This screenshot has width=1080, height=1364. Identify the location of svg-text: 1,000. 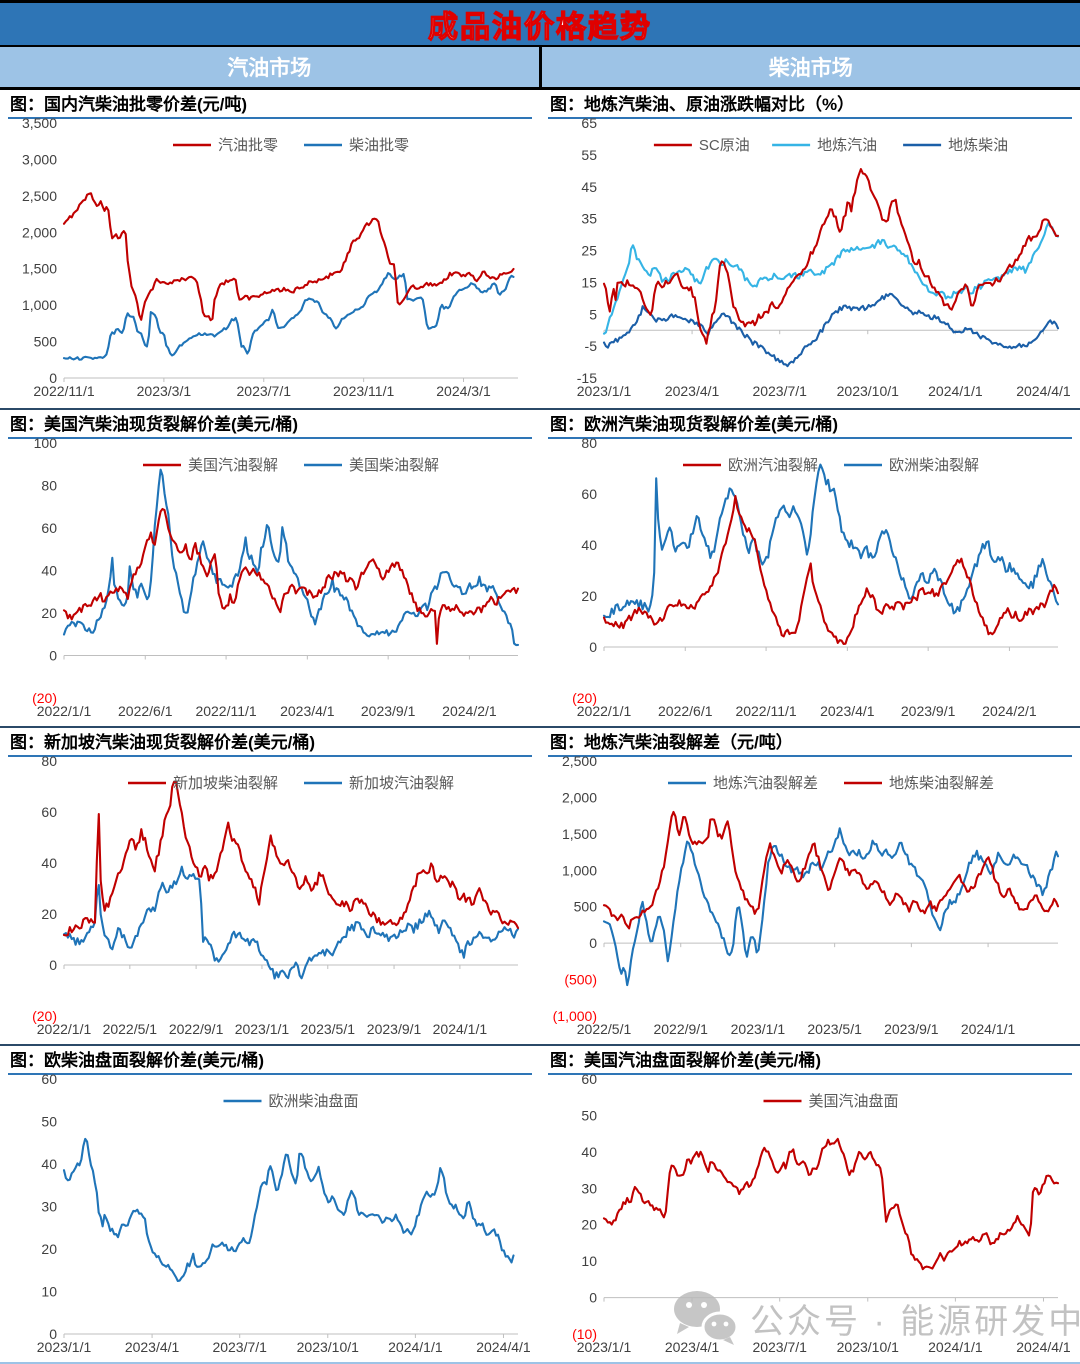
(39, 305).